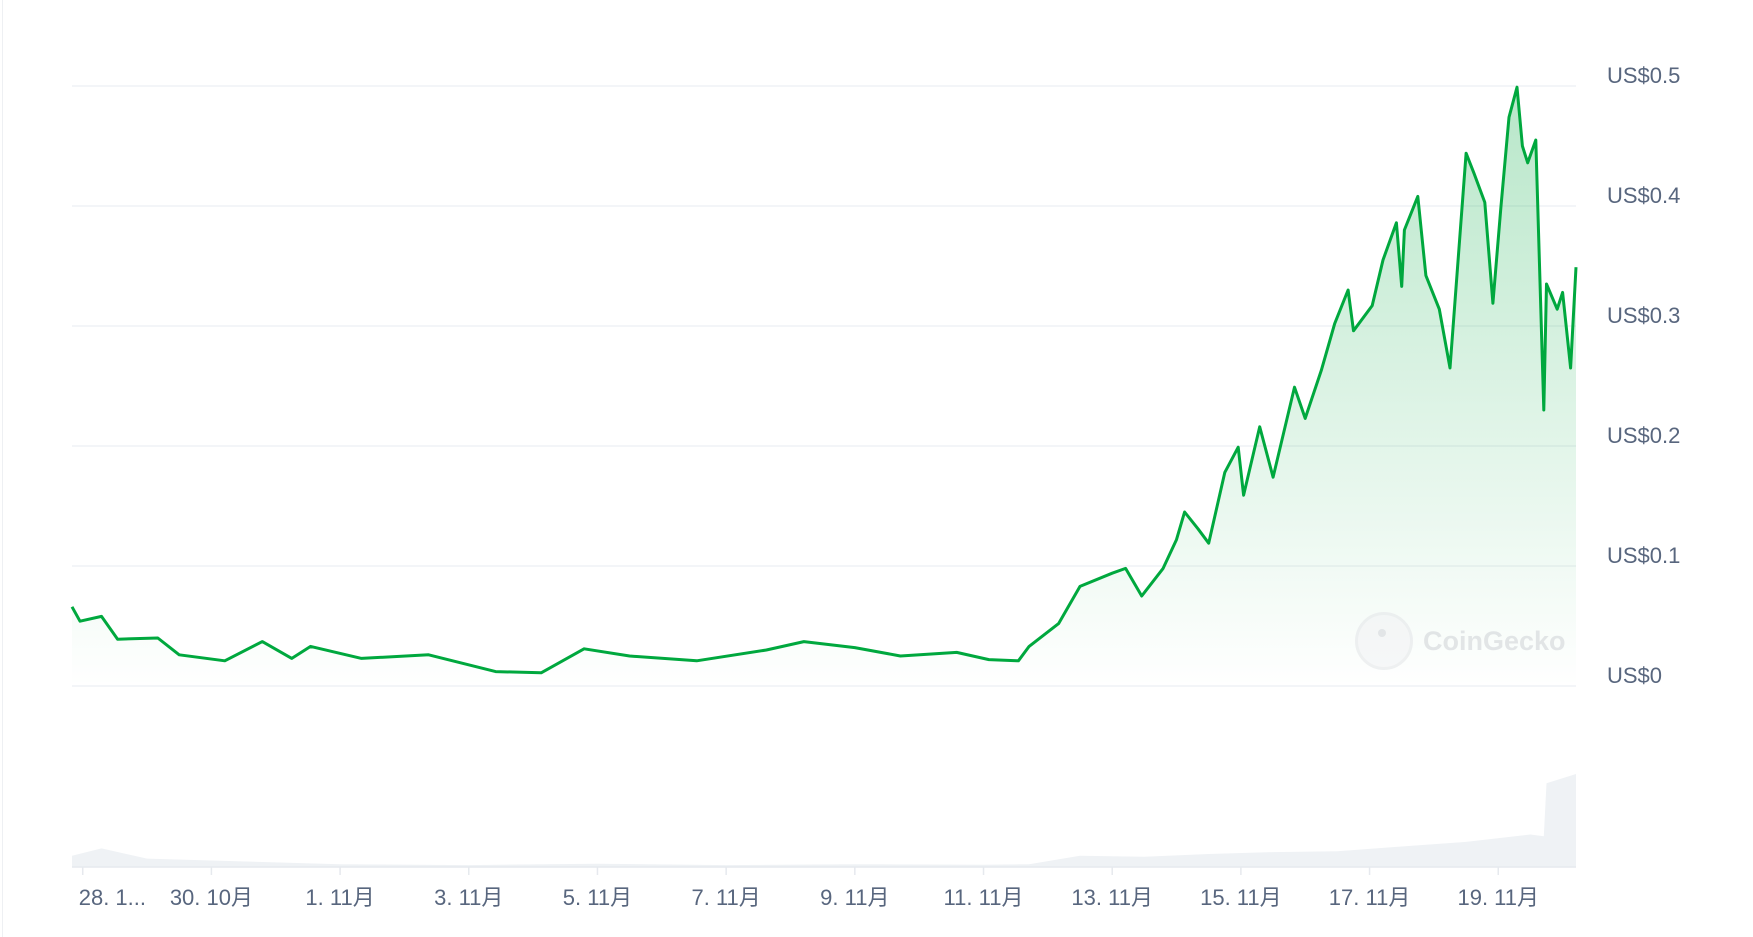 Image resolution: width=1753 pixels, height=937 pixels. What do you see at coordinates (1634, 675) in the screenshot?
I see `y-tick-label: US$0` at bounding box center [1634, 675].